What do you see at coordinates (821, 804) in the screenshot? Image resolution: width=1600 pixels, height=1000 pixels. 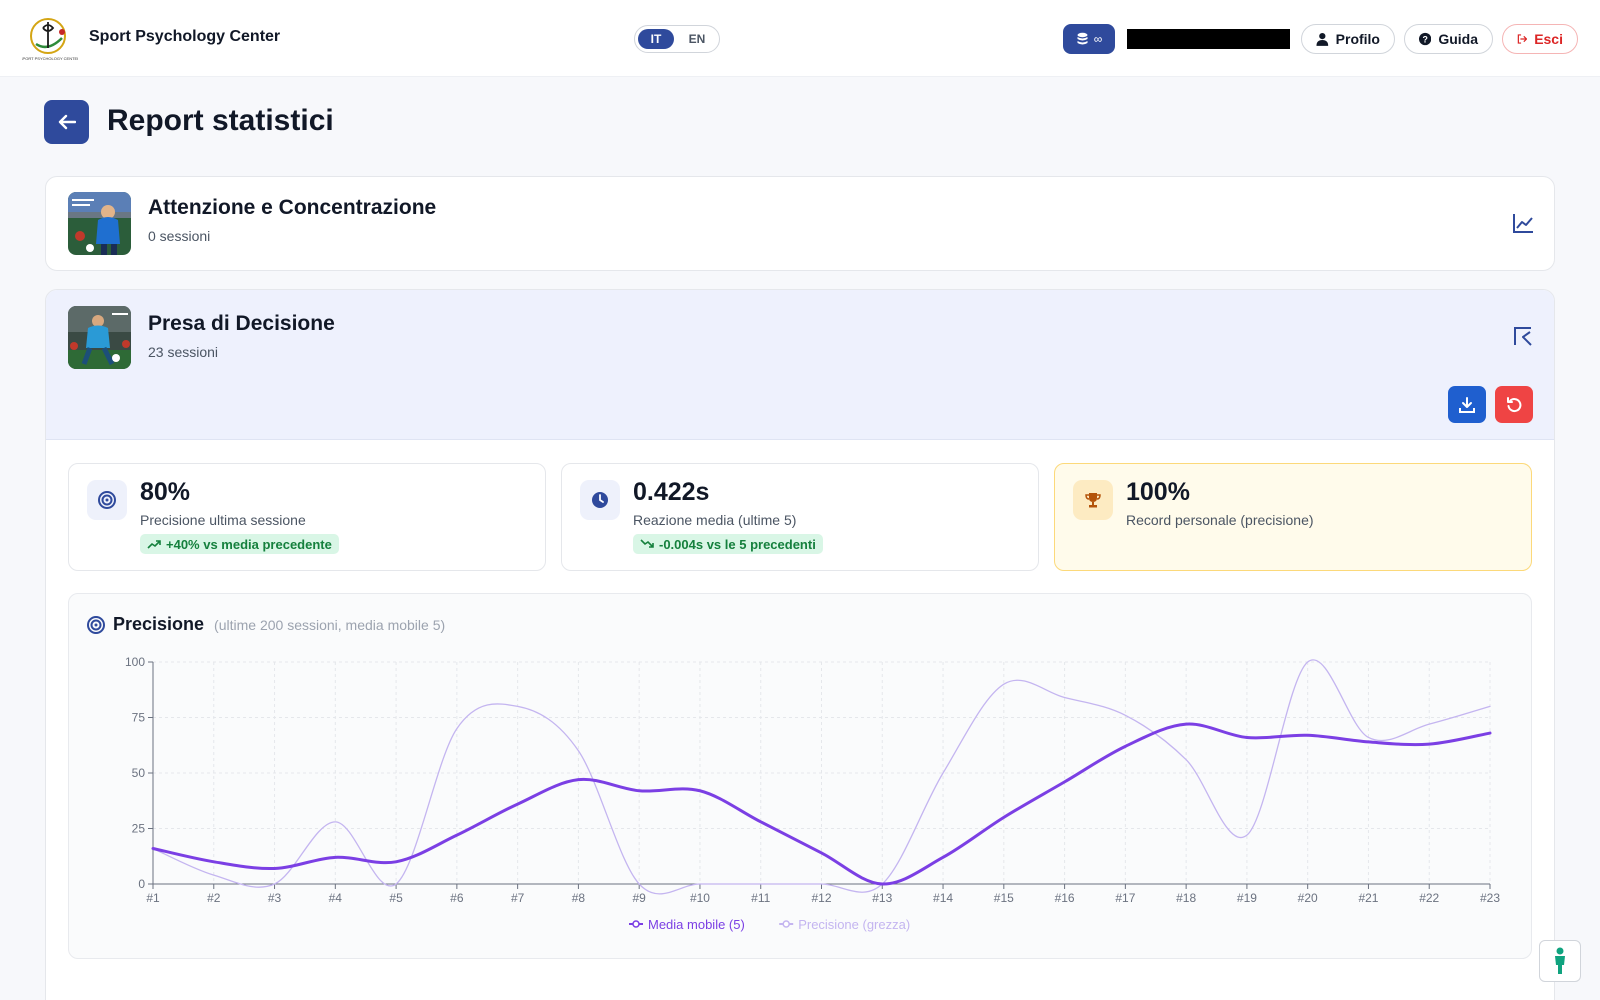 I see `series-line-moving-average` at bounding box center [821, 804].